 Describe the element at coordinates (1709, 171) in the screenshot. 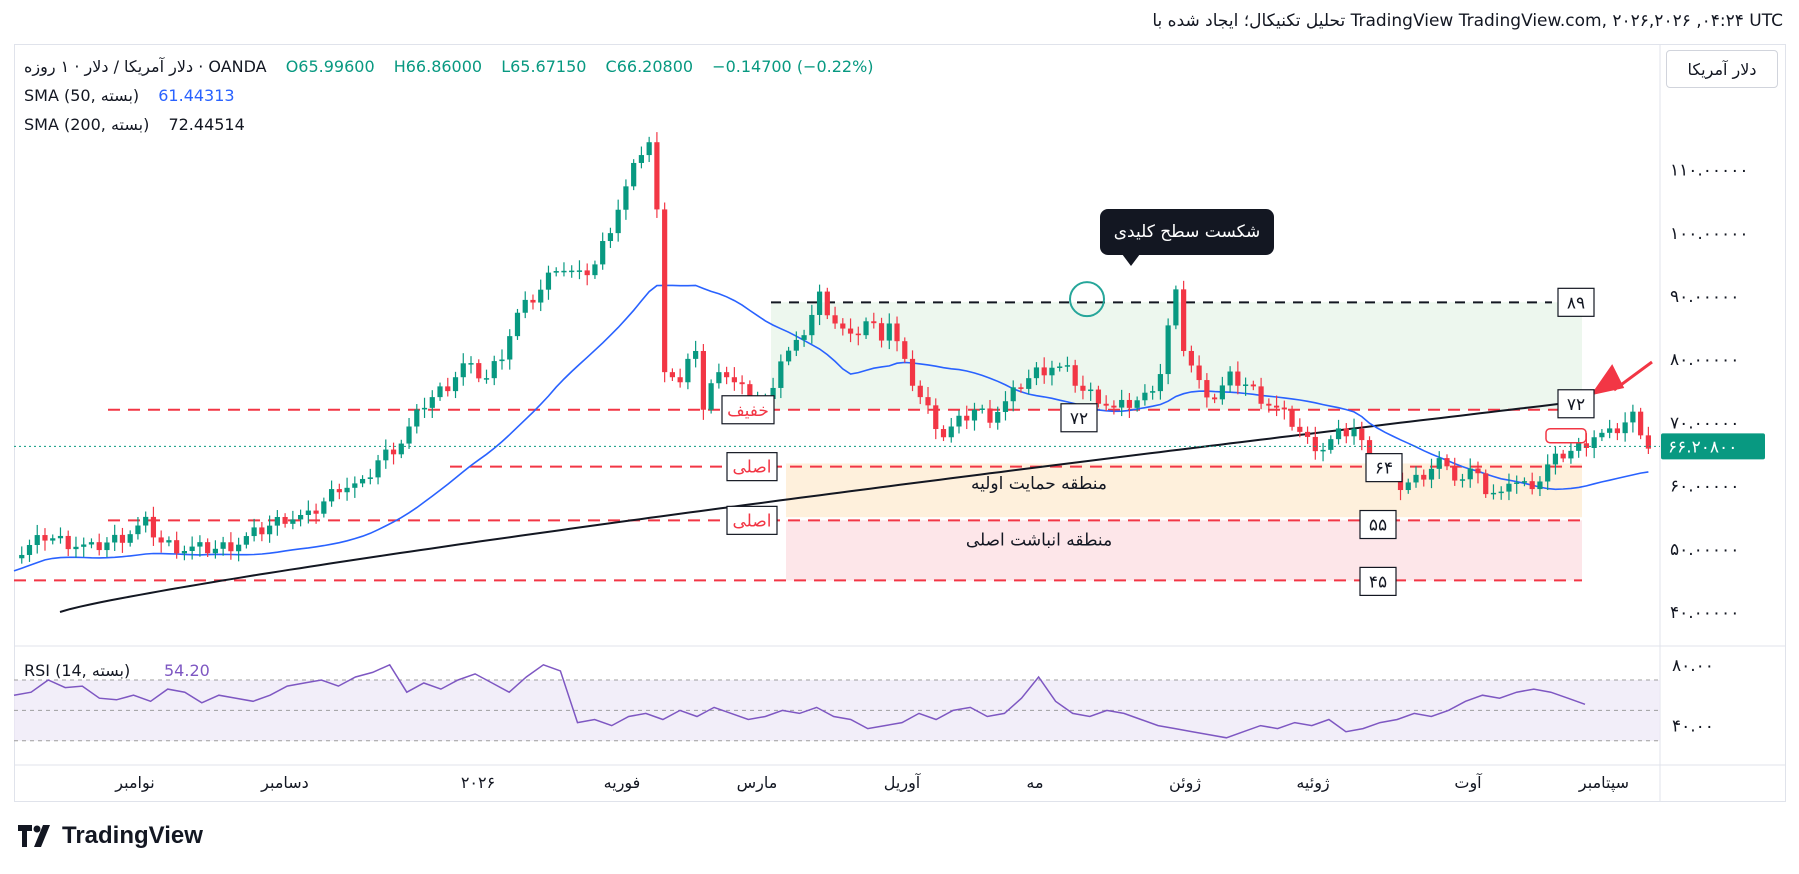

I see `price-tick-label: ۱۱۰.۰۰۰۰۰` at that location.